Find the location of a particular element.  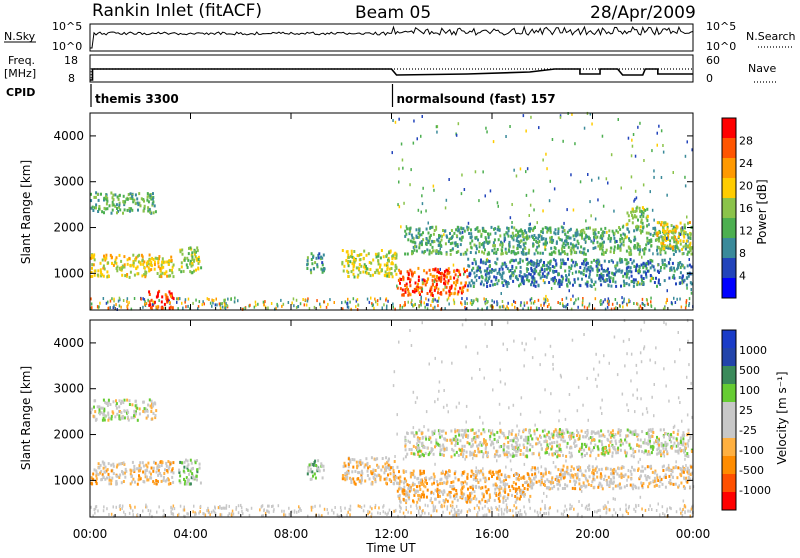

cpid-mode-label: normalsound (fast) 157 is located at coordinates (476, 99).